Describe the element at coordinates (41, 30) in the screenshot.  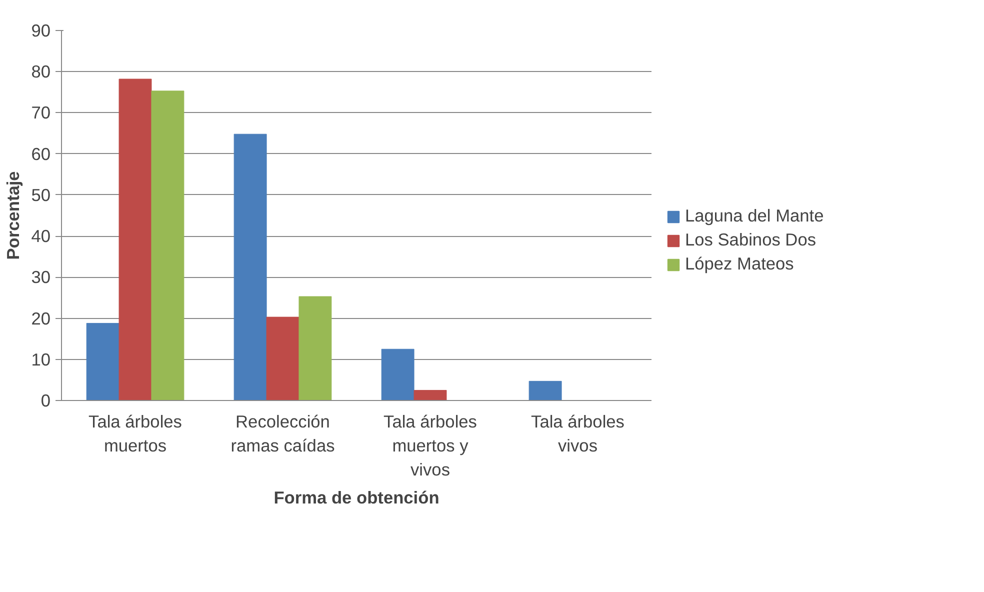
I see `y-tick-label: 90` at that location.